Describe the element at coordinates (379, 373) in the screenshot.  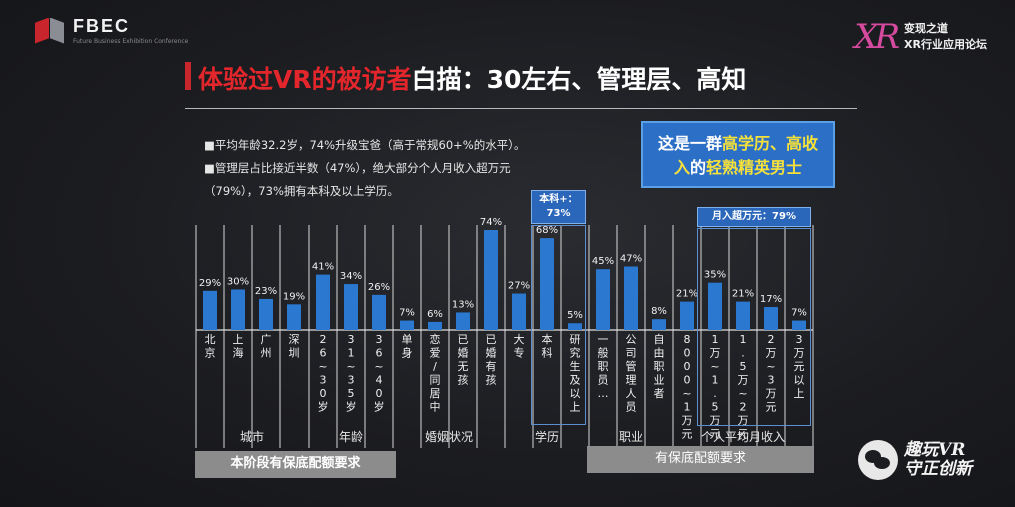
I see `category-label: 3 6 ~4 0 岁` at that location.